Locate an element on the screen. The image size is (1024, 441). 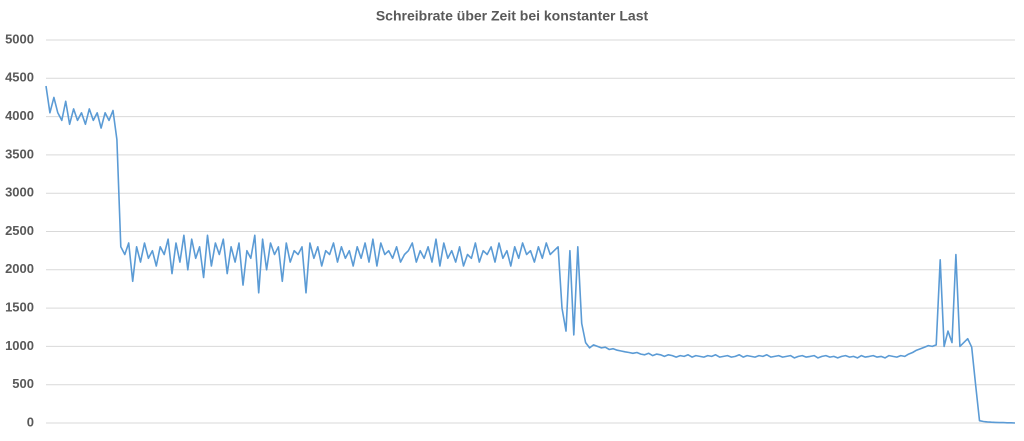
y-tick-label: 3500 is located at coordinates (19, 153).